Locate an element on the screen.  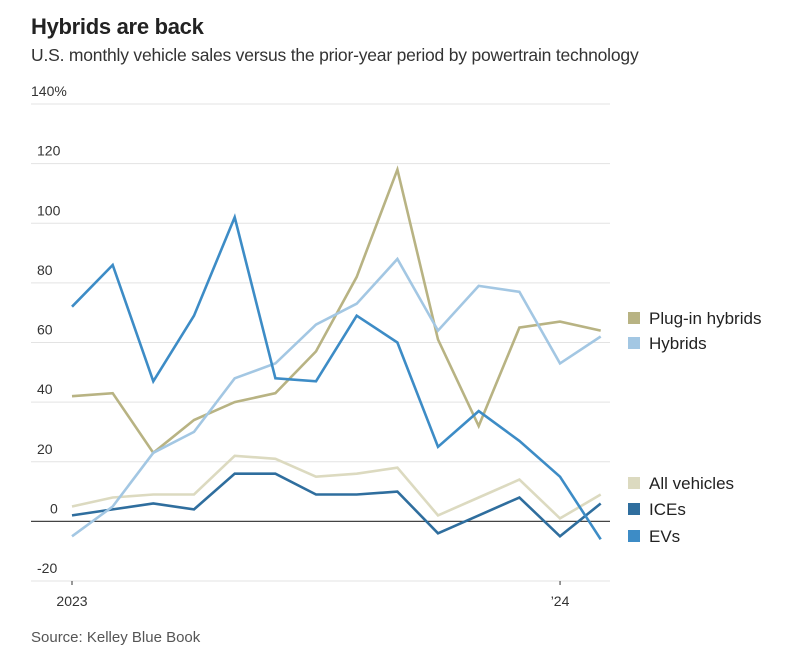
y-tick-label: -20 is located at coordinates (47, 568).